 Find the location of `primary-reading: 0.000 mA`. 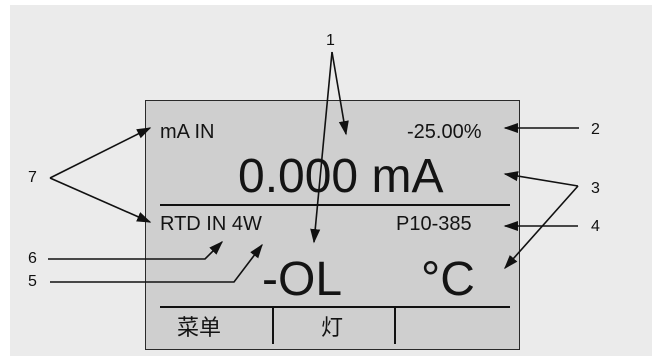

primary-reading: 0.000 mA is located at coordinates (341, 176).